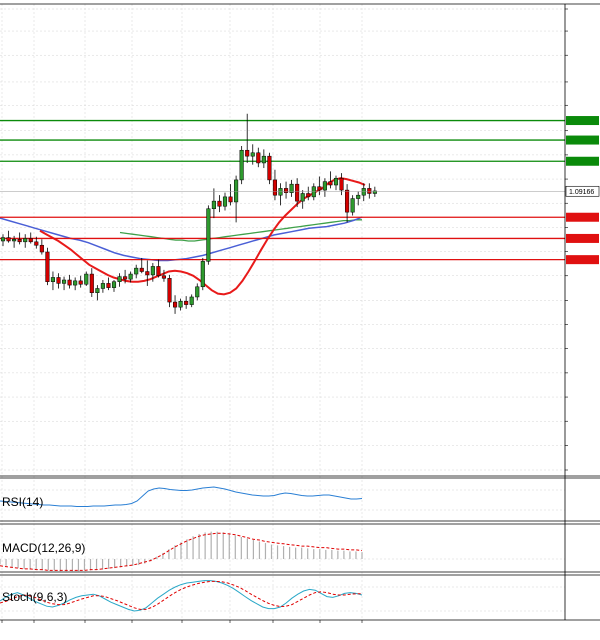  What do you see at coordinates (43, 548) in the screenshot?
I see `macd-title: MACD(12,26,9)` at bounding box center [43, 548].